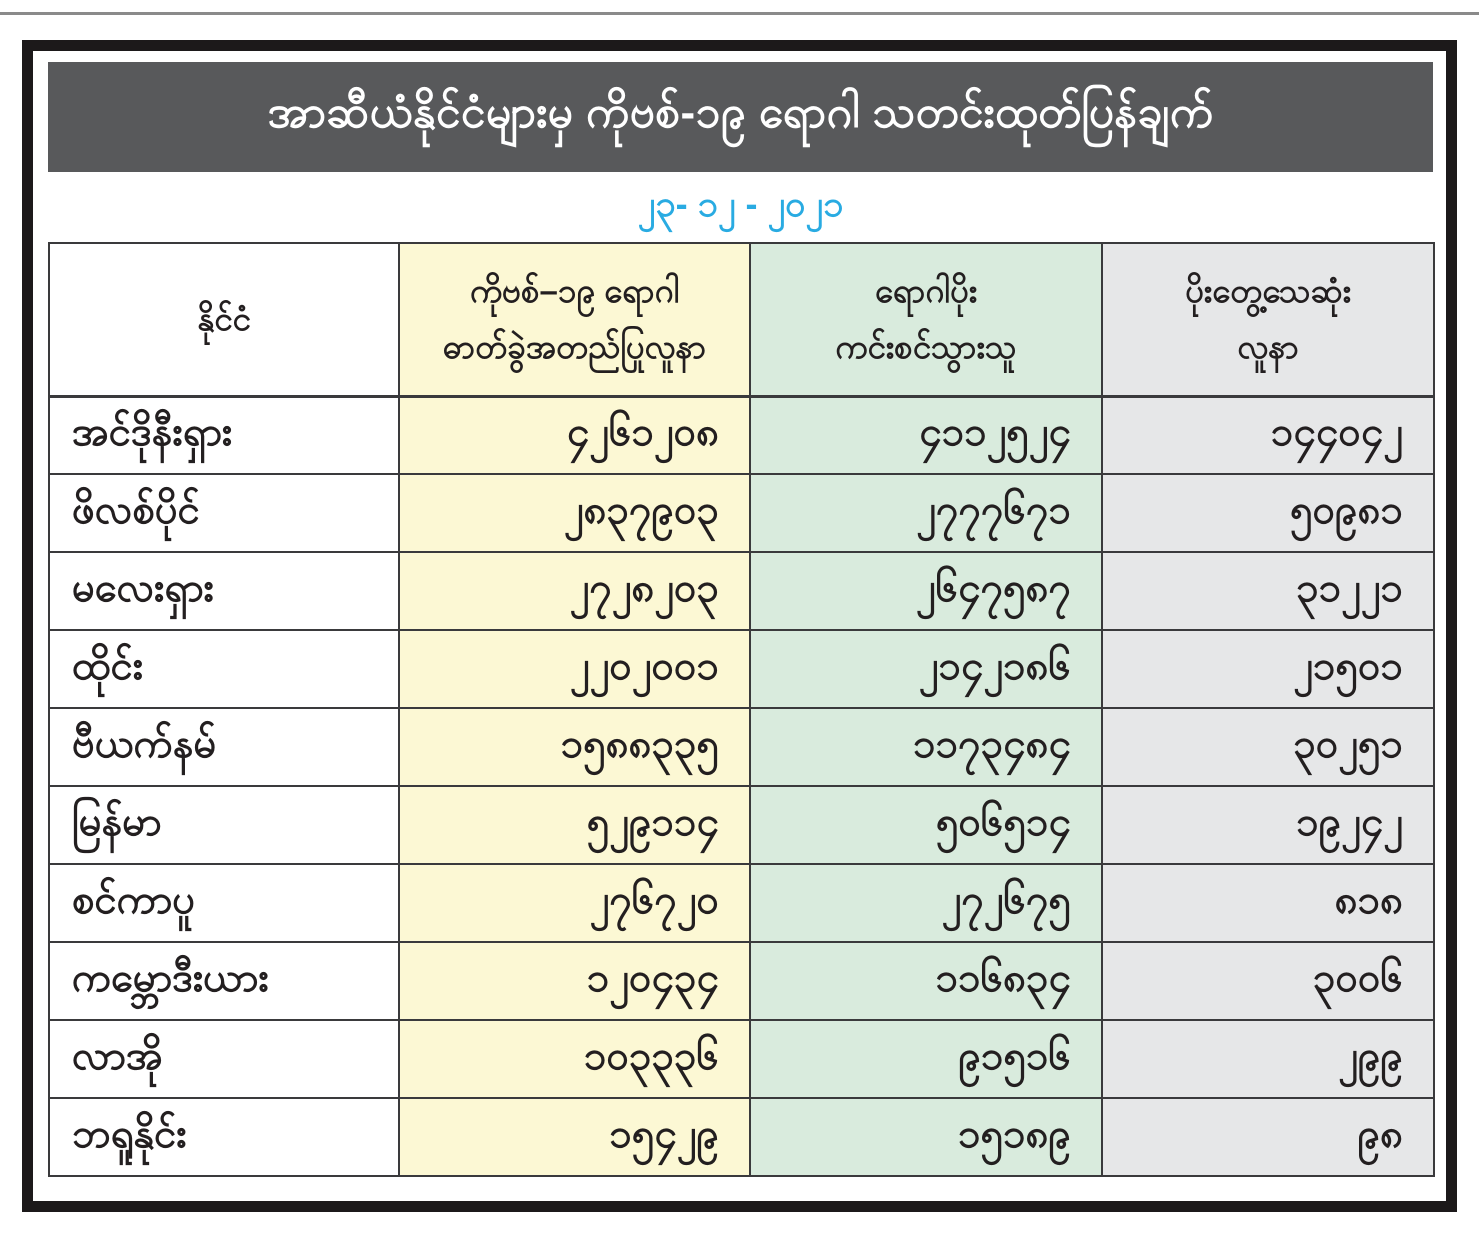 This screenshot has height=1236, width=1479. What do you see at coordinates (574, 591) in the screenshot?
I see `confirmed-cell: ၂၇၂၈၂၀၃` at bounding box center [574, 591].